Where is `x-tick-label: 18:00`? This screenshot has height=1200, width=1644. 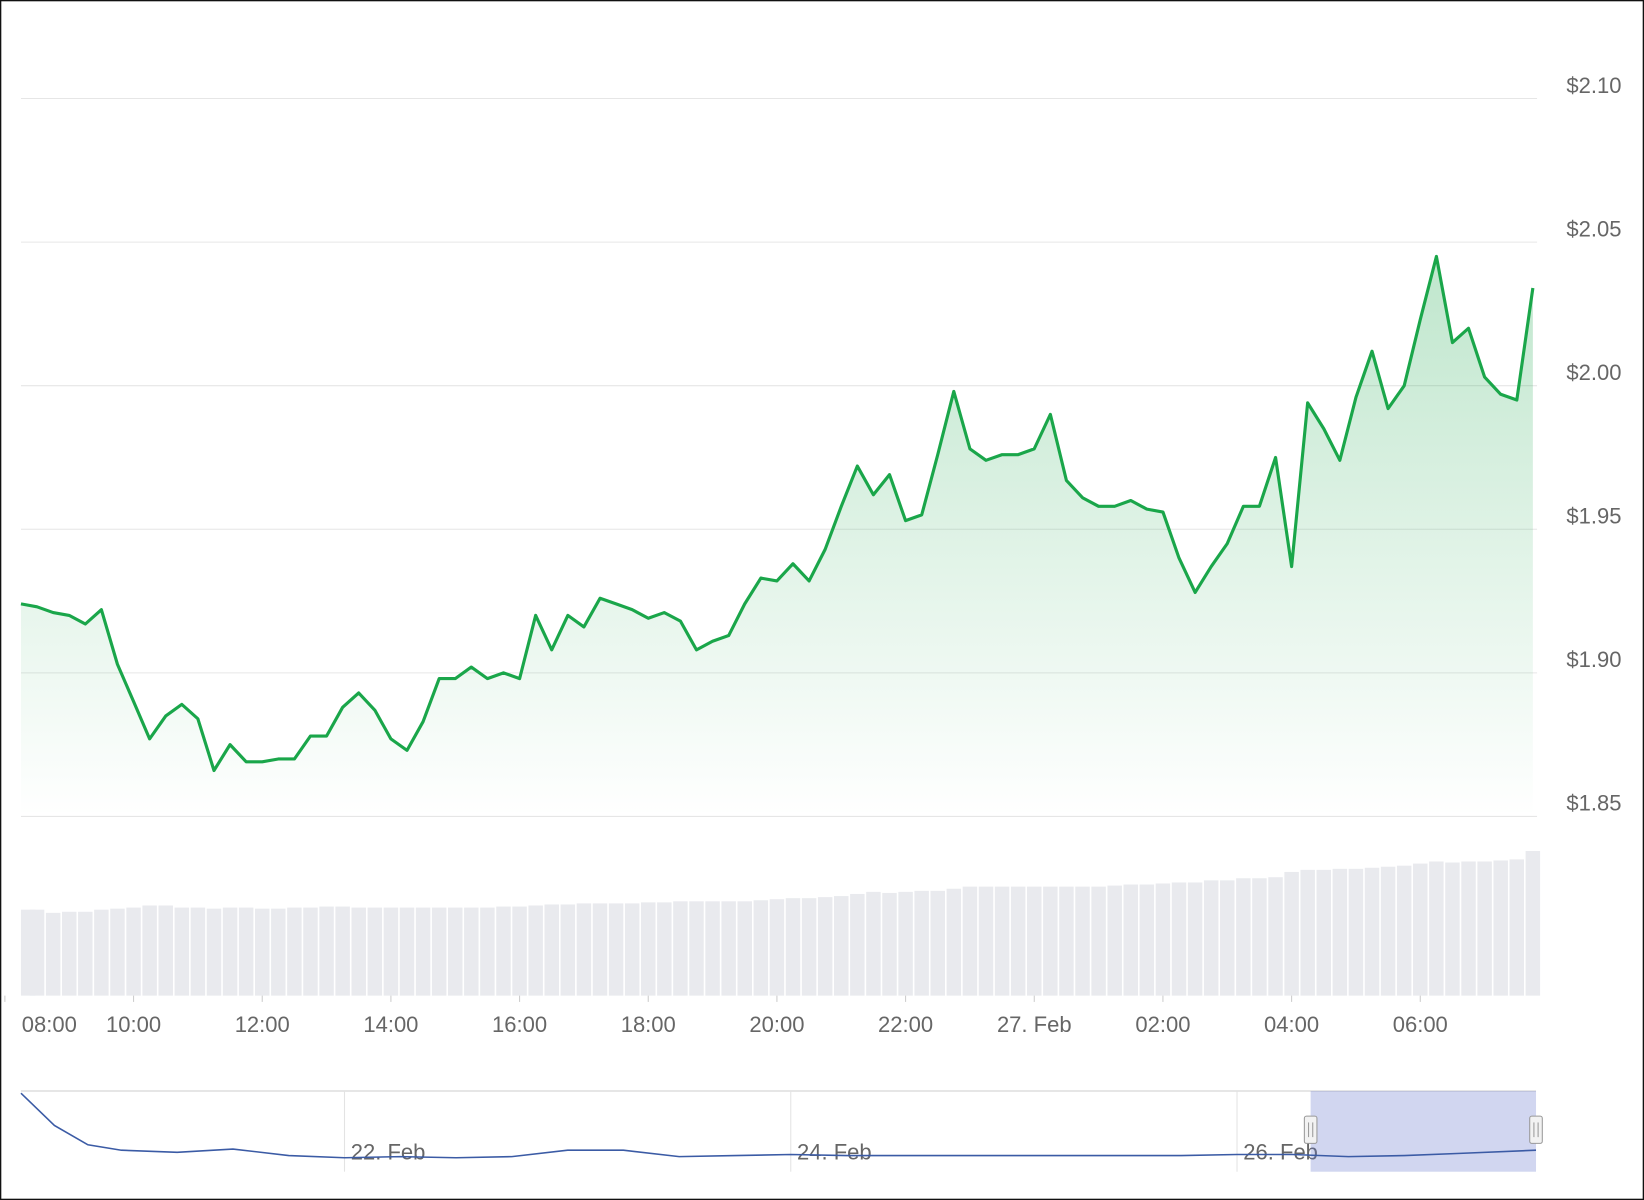 x-tick-label: 18:00 is located at coordinates (648, 1024).